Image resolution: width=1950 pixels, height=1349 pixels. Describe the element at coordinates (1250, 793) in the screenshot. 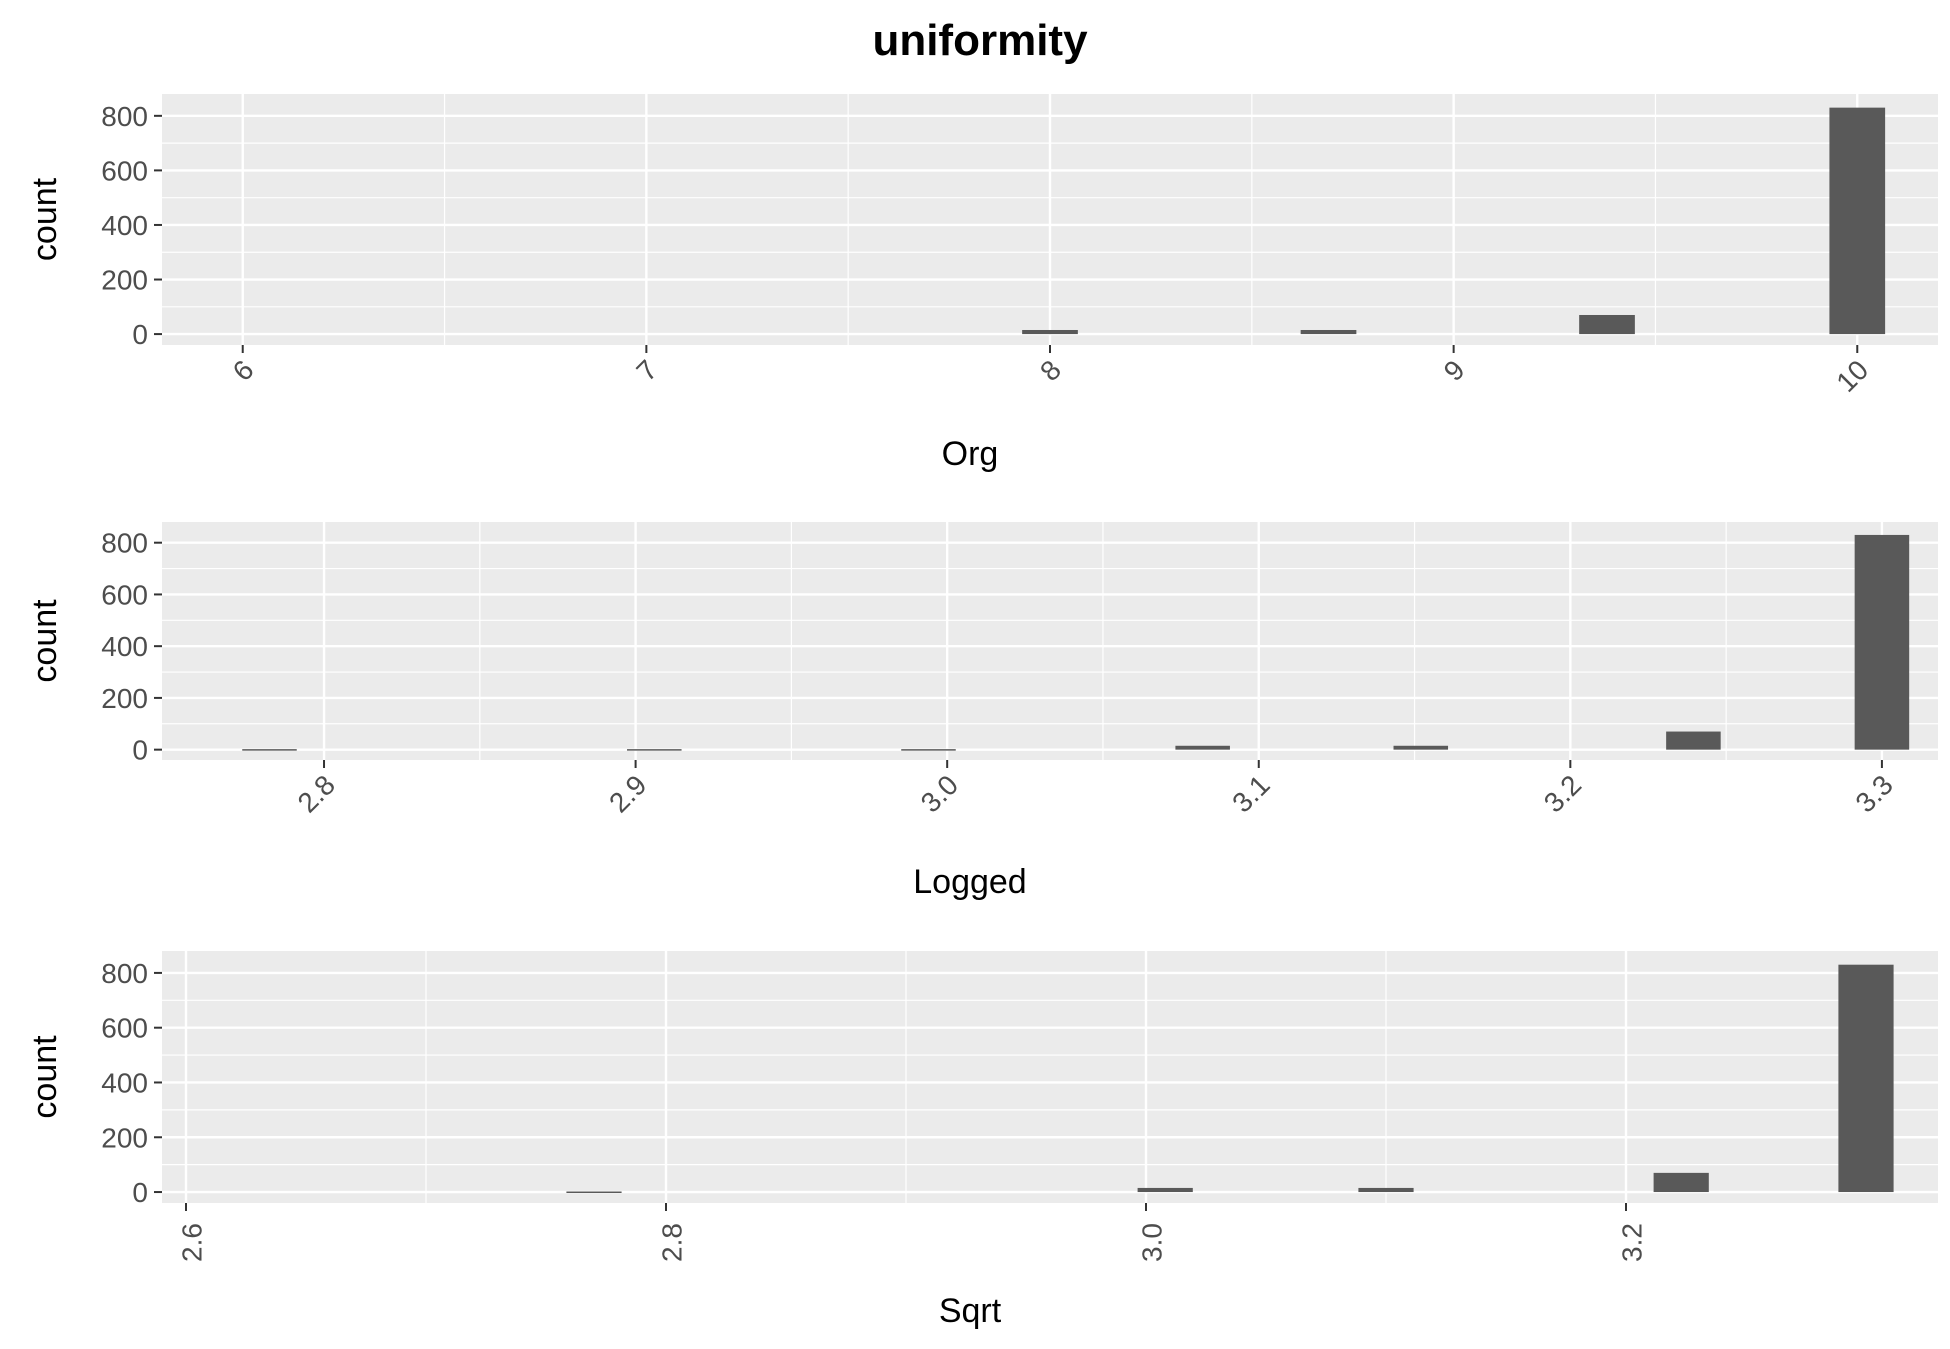

I see `x-tick-label: 3.1` at that location.